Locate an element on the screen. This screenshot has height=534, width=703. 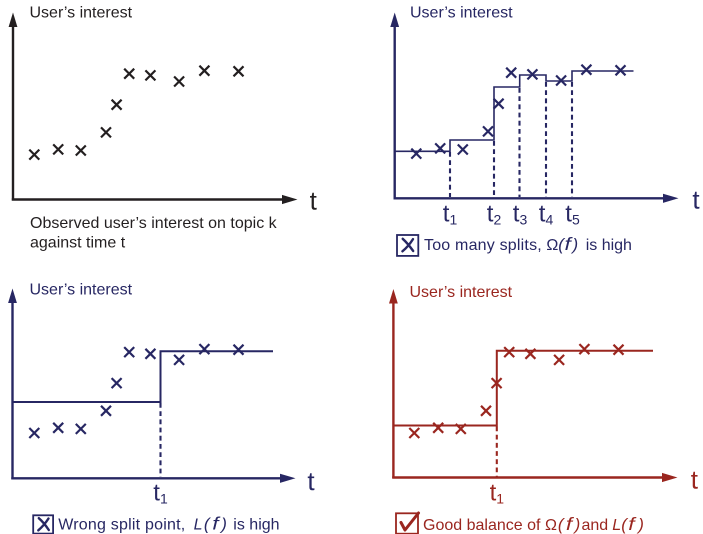
svg-text:Observed user’s interest on to: Observed user’s interest on topic k is located at coordinates (154, 223).